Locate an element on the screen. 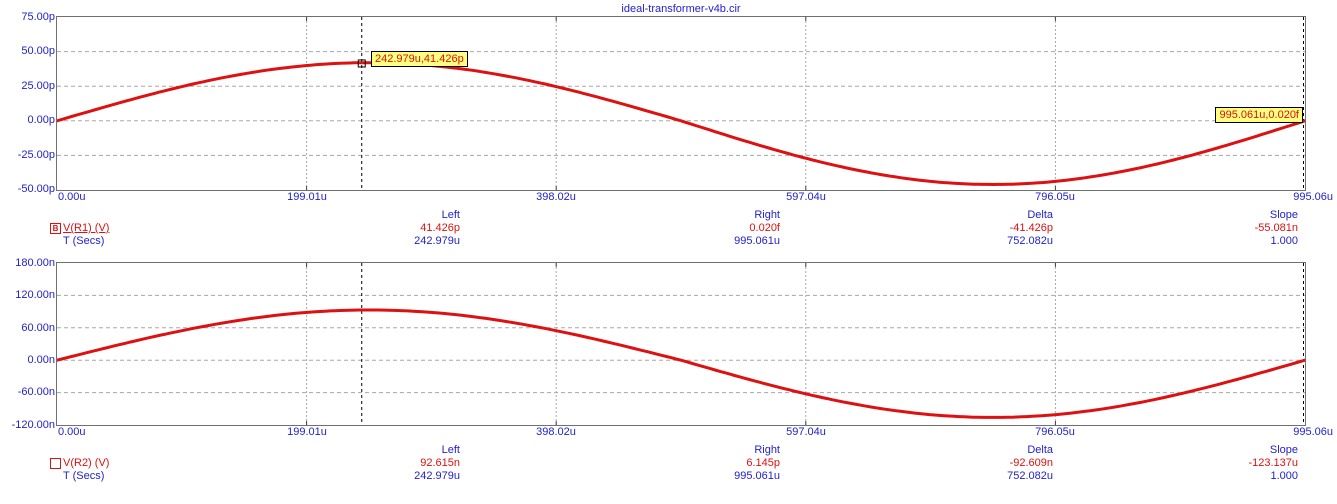 The height and width of the screenshot is (504, 1337). y-tick-label: 180.00n is located at coordinates (35, 263).